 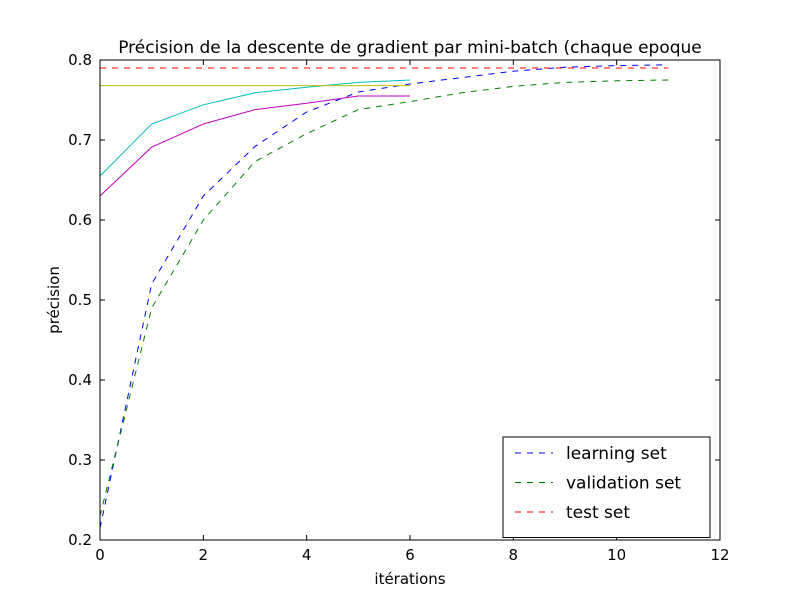 I want to click on y-tick-label: 0.8, so click(x=80, y=60).